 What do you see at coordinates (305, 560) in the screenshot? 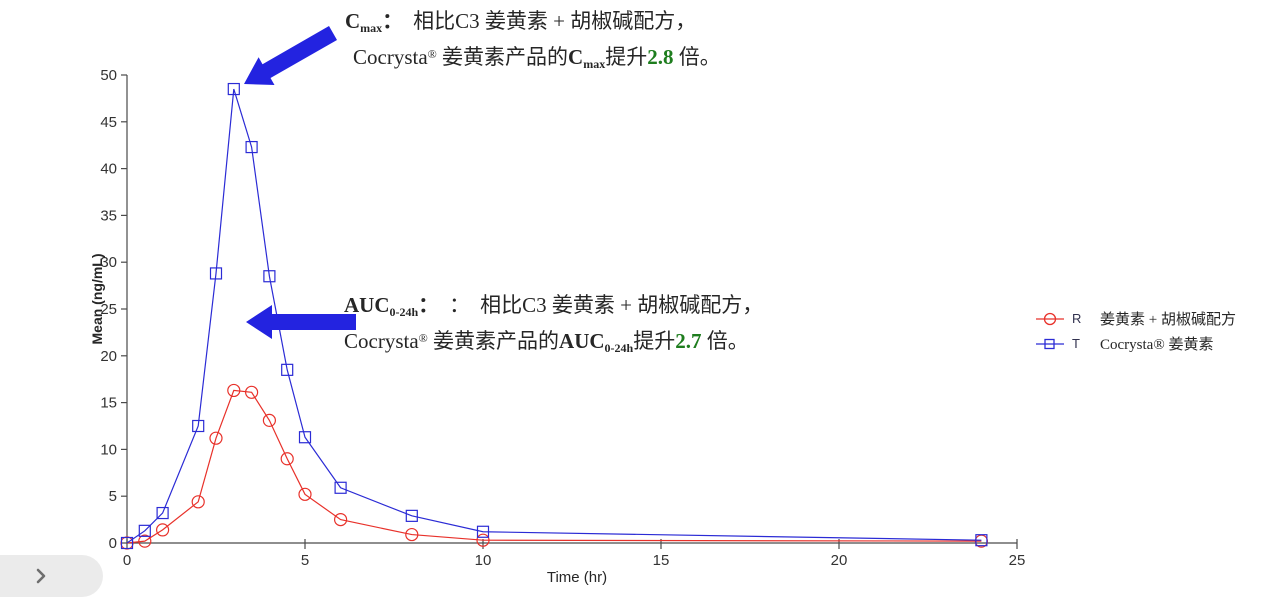
I see `x-tick-label: 5` at bounding box center [305, 560].